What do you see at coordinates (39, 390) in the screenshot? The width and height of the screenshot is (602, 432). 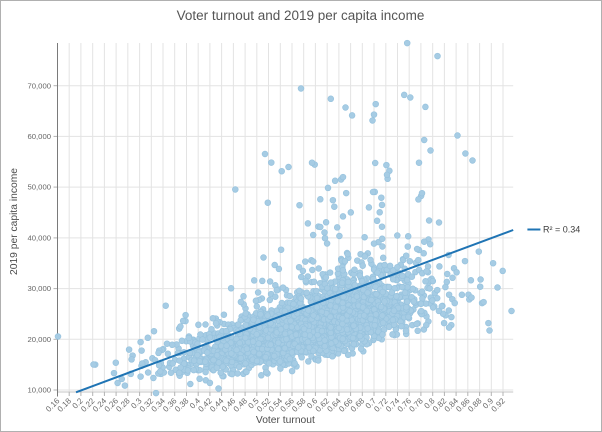 I see `svg-text: 10,000` at bounding box center [39, 390].